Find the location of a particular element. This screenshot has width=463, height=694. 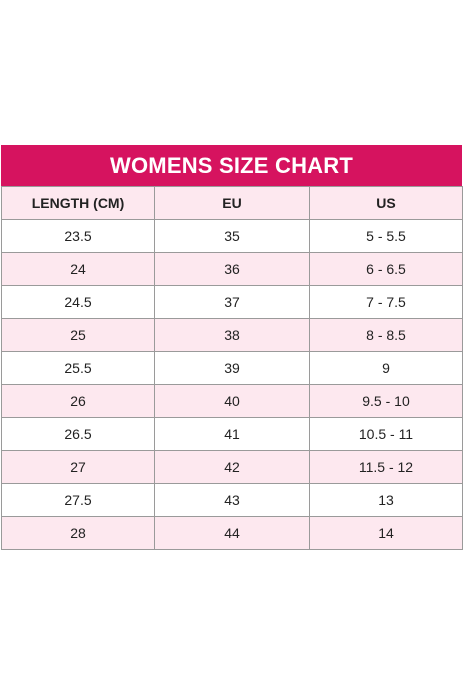

column-header-eu: EU is located at coordinates (232, 203).